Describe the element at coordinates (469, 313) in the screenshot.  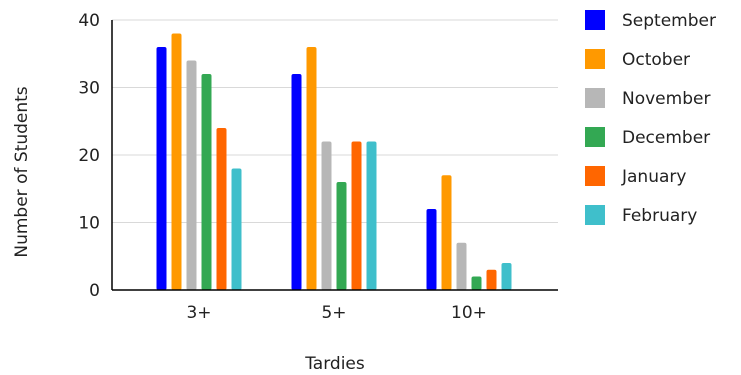
I see `x-tick-label: 10+` at that location.